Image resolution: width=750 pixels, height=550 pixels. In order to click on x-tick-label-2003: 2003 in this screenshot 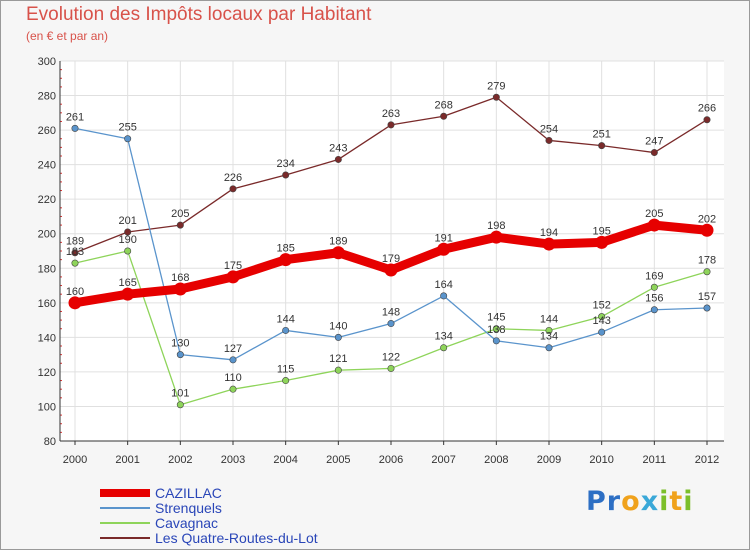, I will do `click(233, 460)`.